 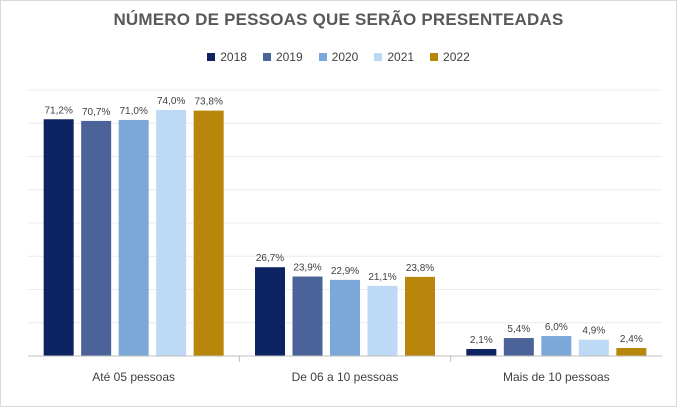 I want to click on legend: 2018 2019 2020 2021 2022, so click(x=338, y=57).